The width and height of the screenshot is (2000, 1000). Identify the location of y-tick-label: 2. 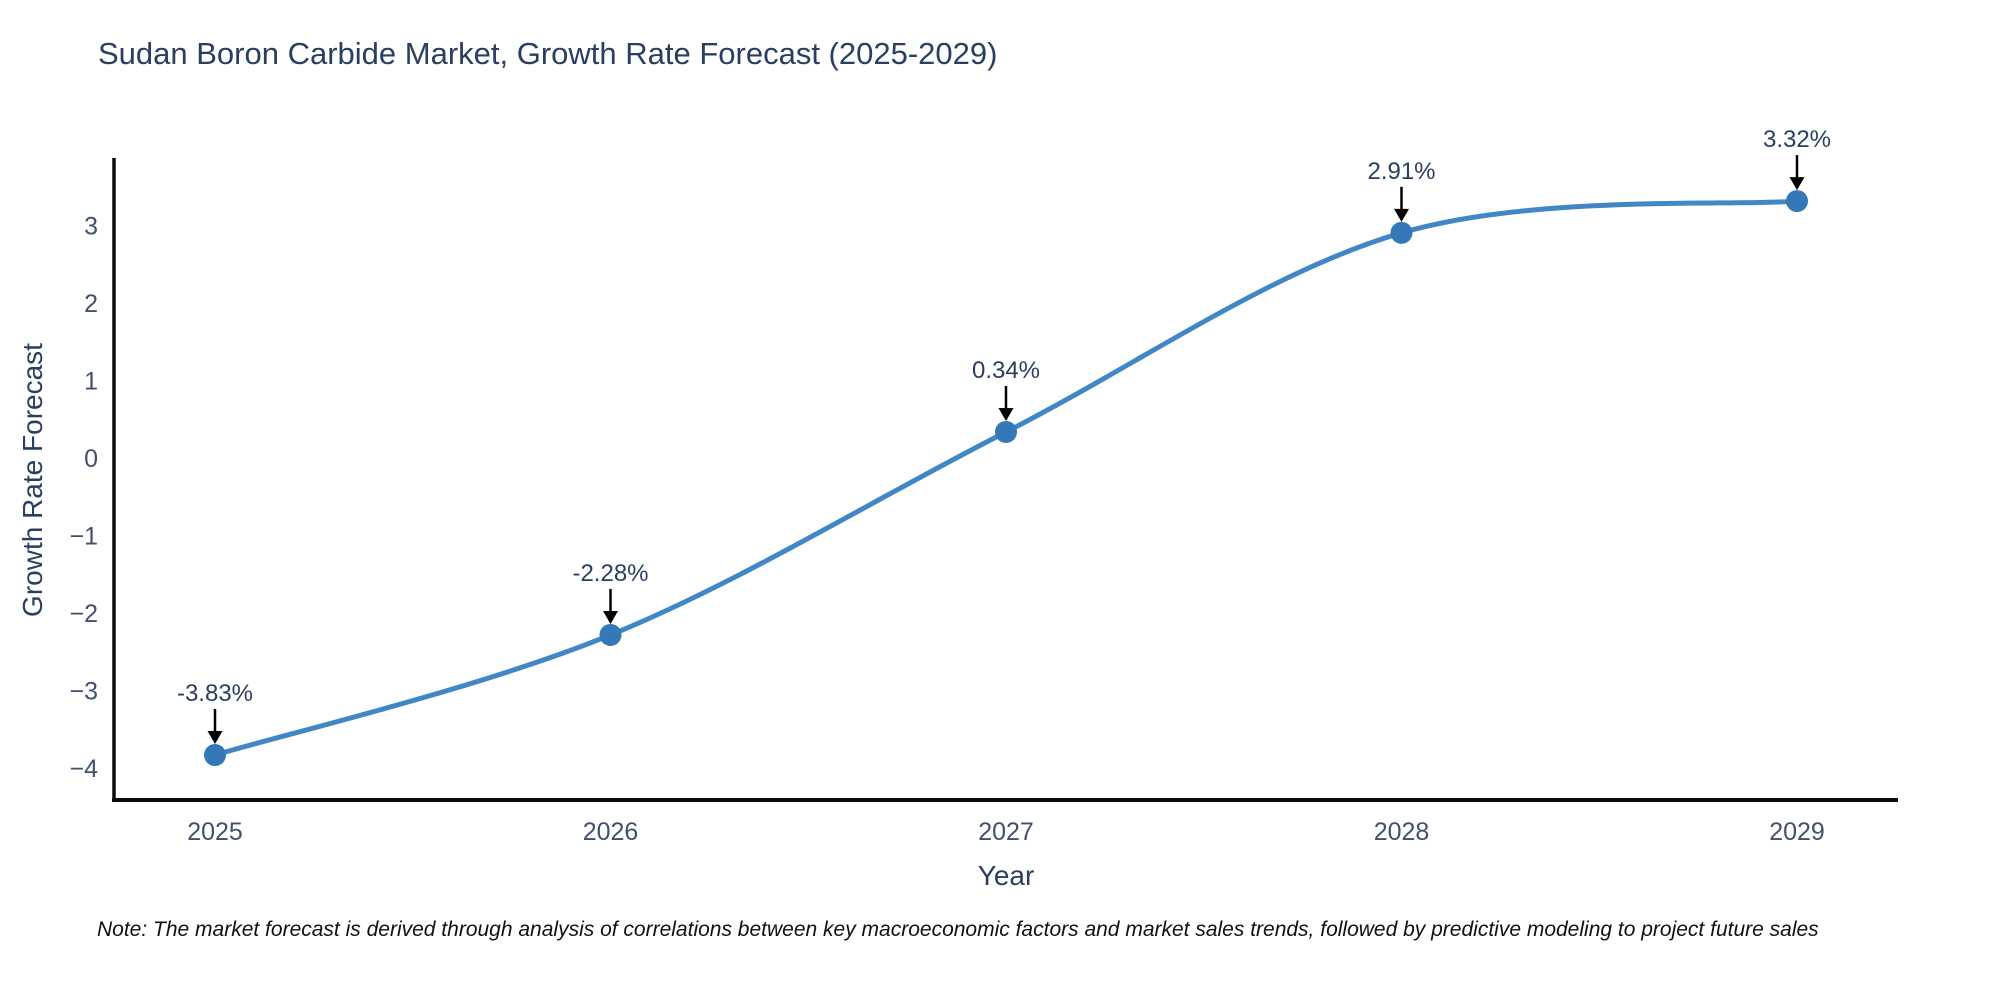
(91, 304).